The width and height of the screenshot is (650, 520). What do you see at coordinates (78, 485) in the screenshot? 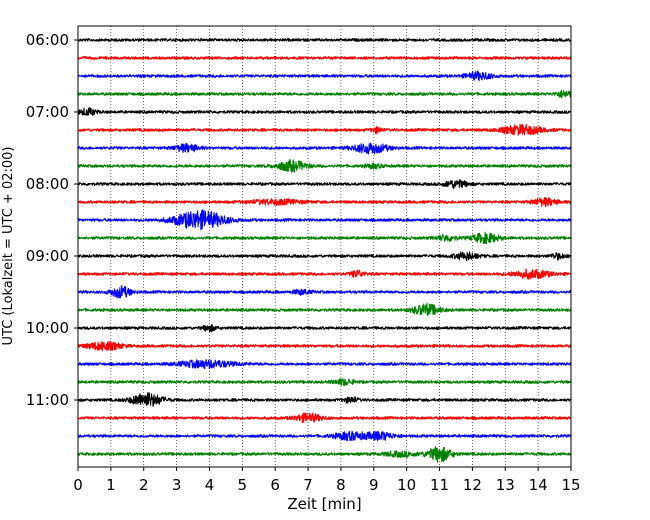
I see `x-tick-label: 0` at bounding box center [78, 485].